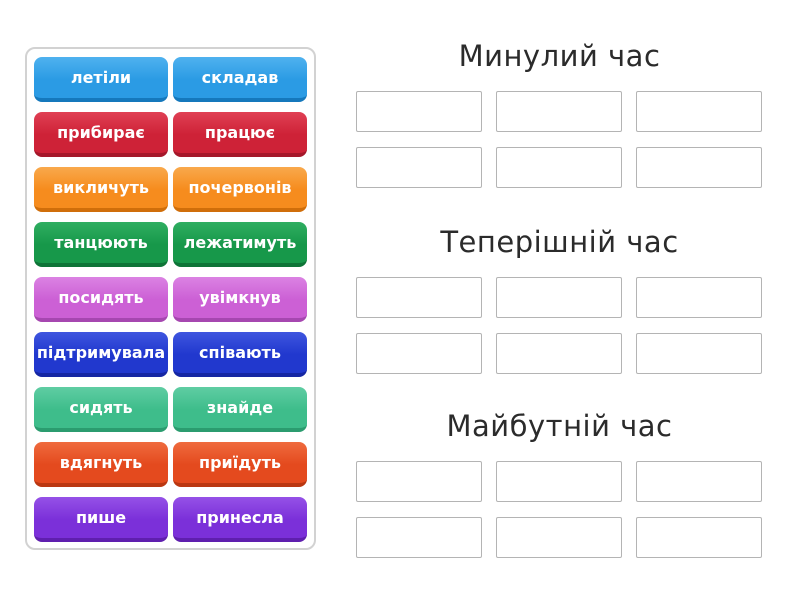 The height and width of the screenshot is (600, 800). What do you see at coordinates (559, 325) in the screenshot?
I see `slot-grid-present-tense` at bounding box center [559, 325].